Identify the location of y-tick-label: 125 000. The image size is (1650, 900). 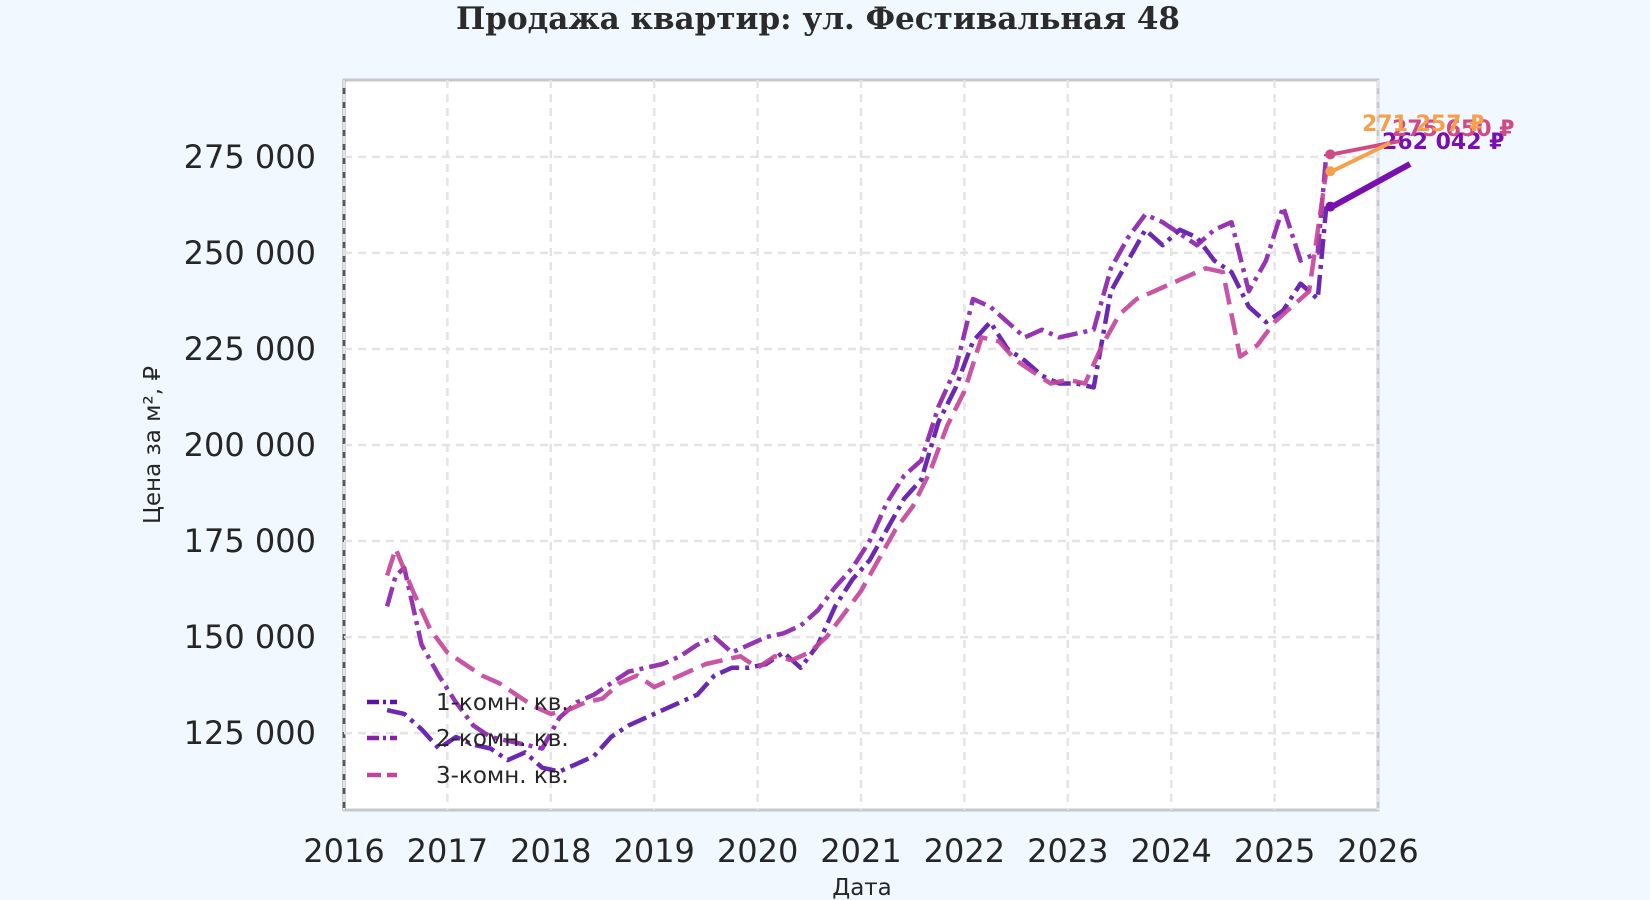
(250, 733).